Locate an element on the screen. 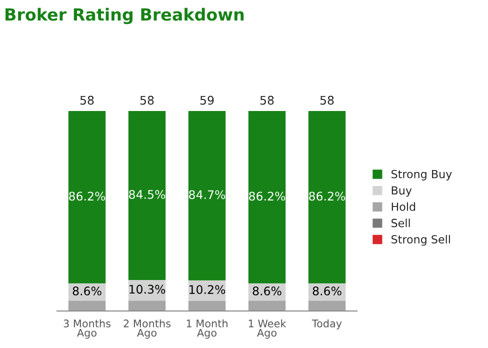  x-tick-label: 1 Month Ago is located at coordinates (207, 329).